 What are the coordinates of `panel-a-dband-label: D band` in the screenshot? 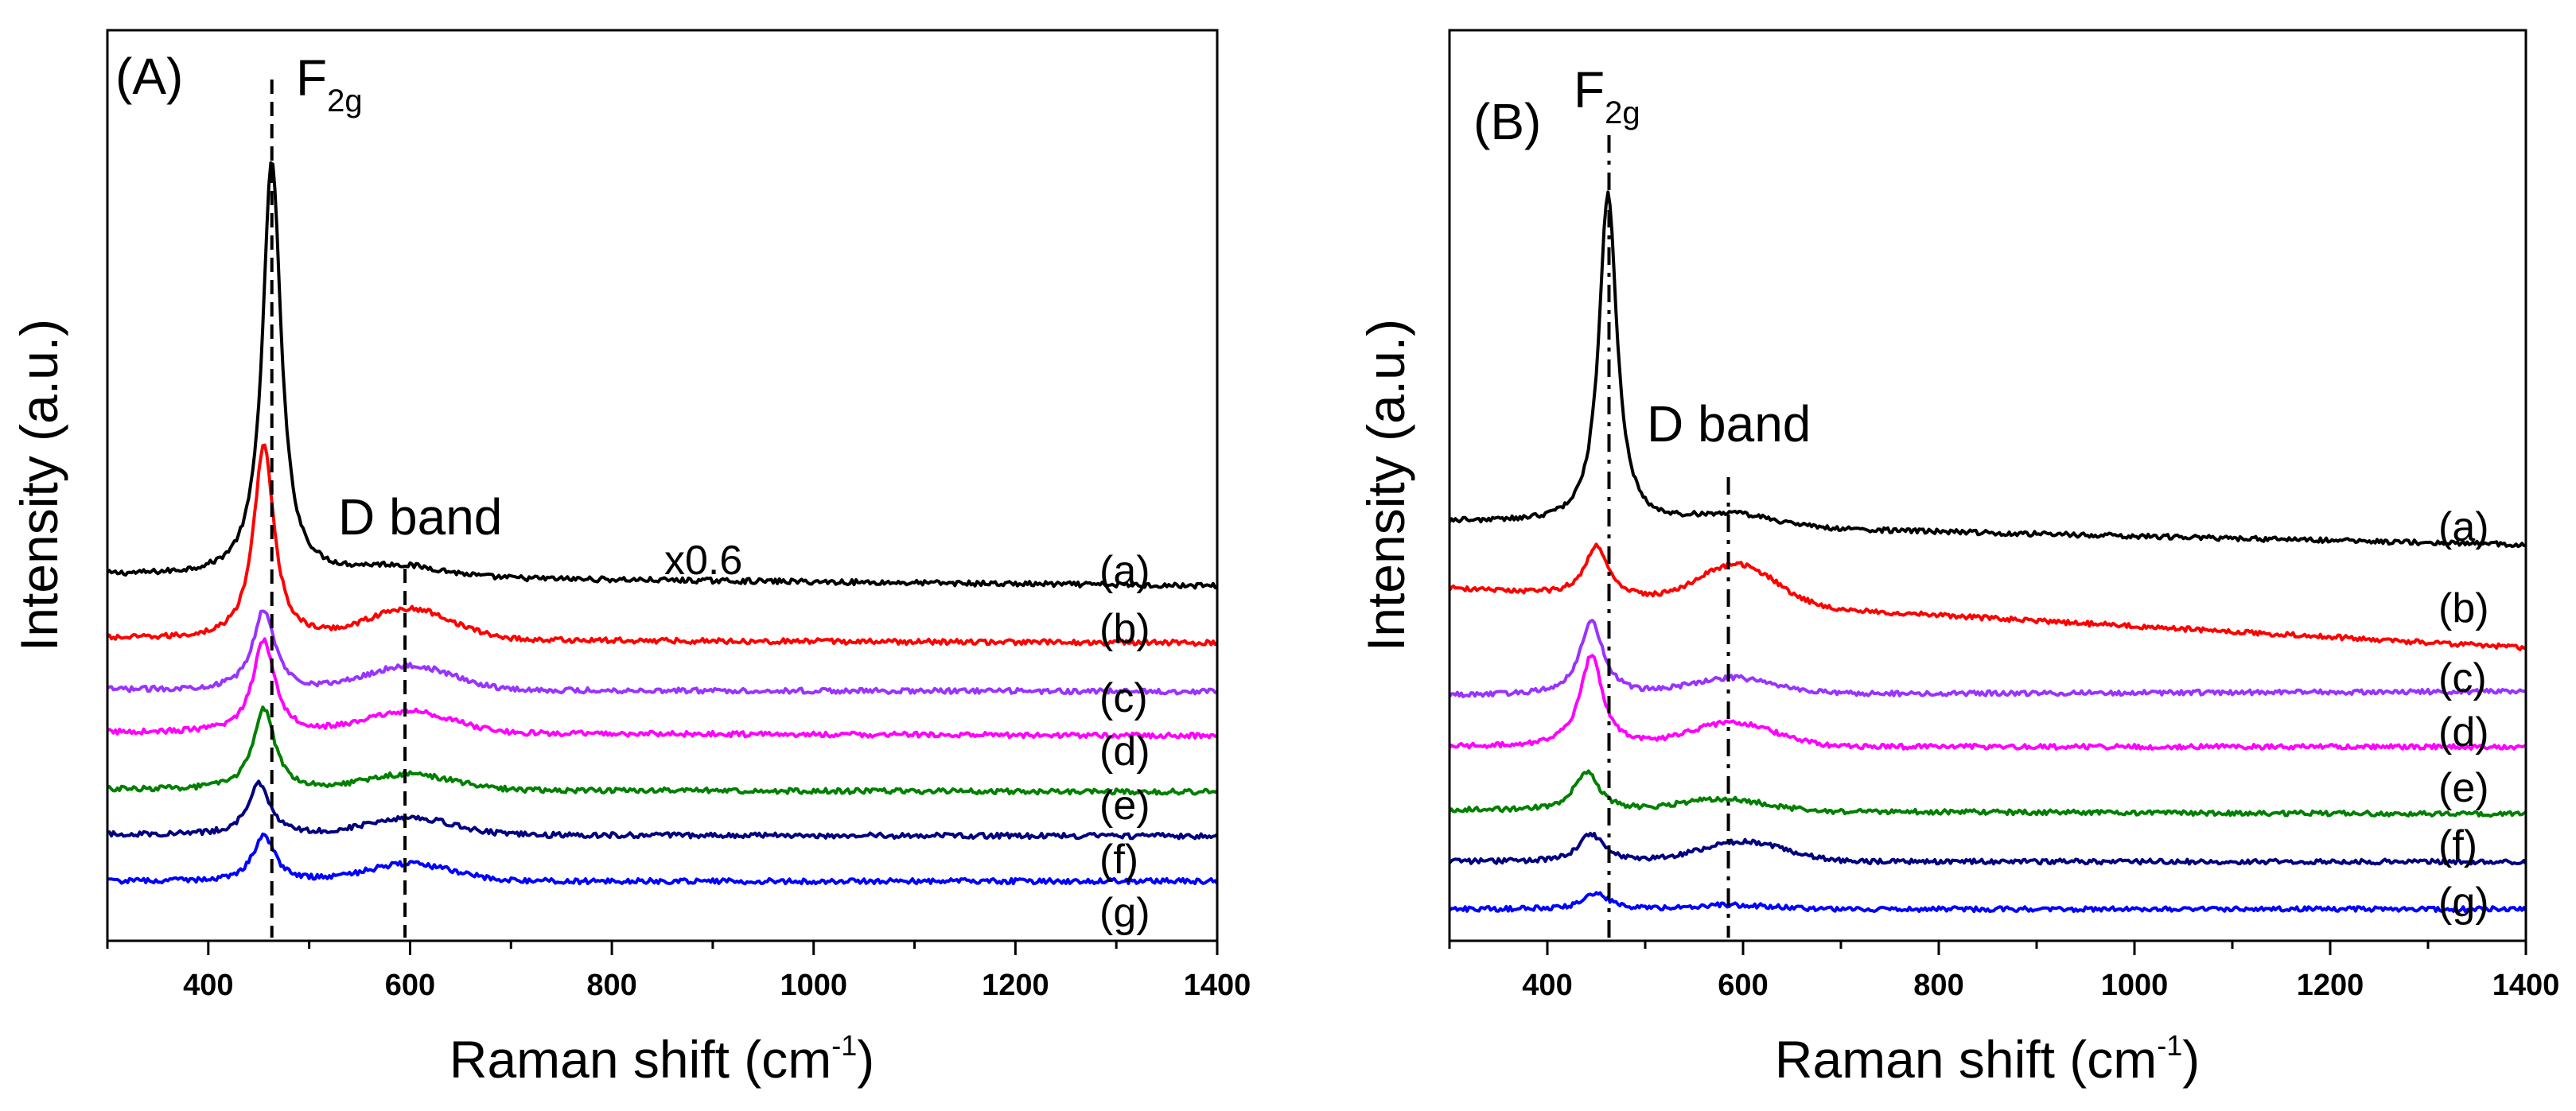 It's located at (420, 517).